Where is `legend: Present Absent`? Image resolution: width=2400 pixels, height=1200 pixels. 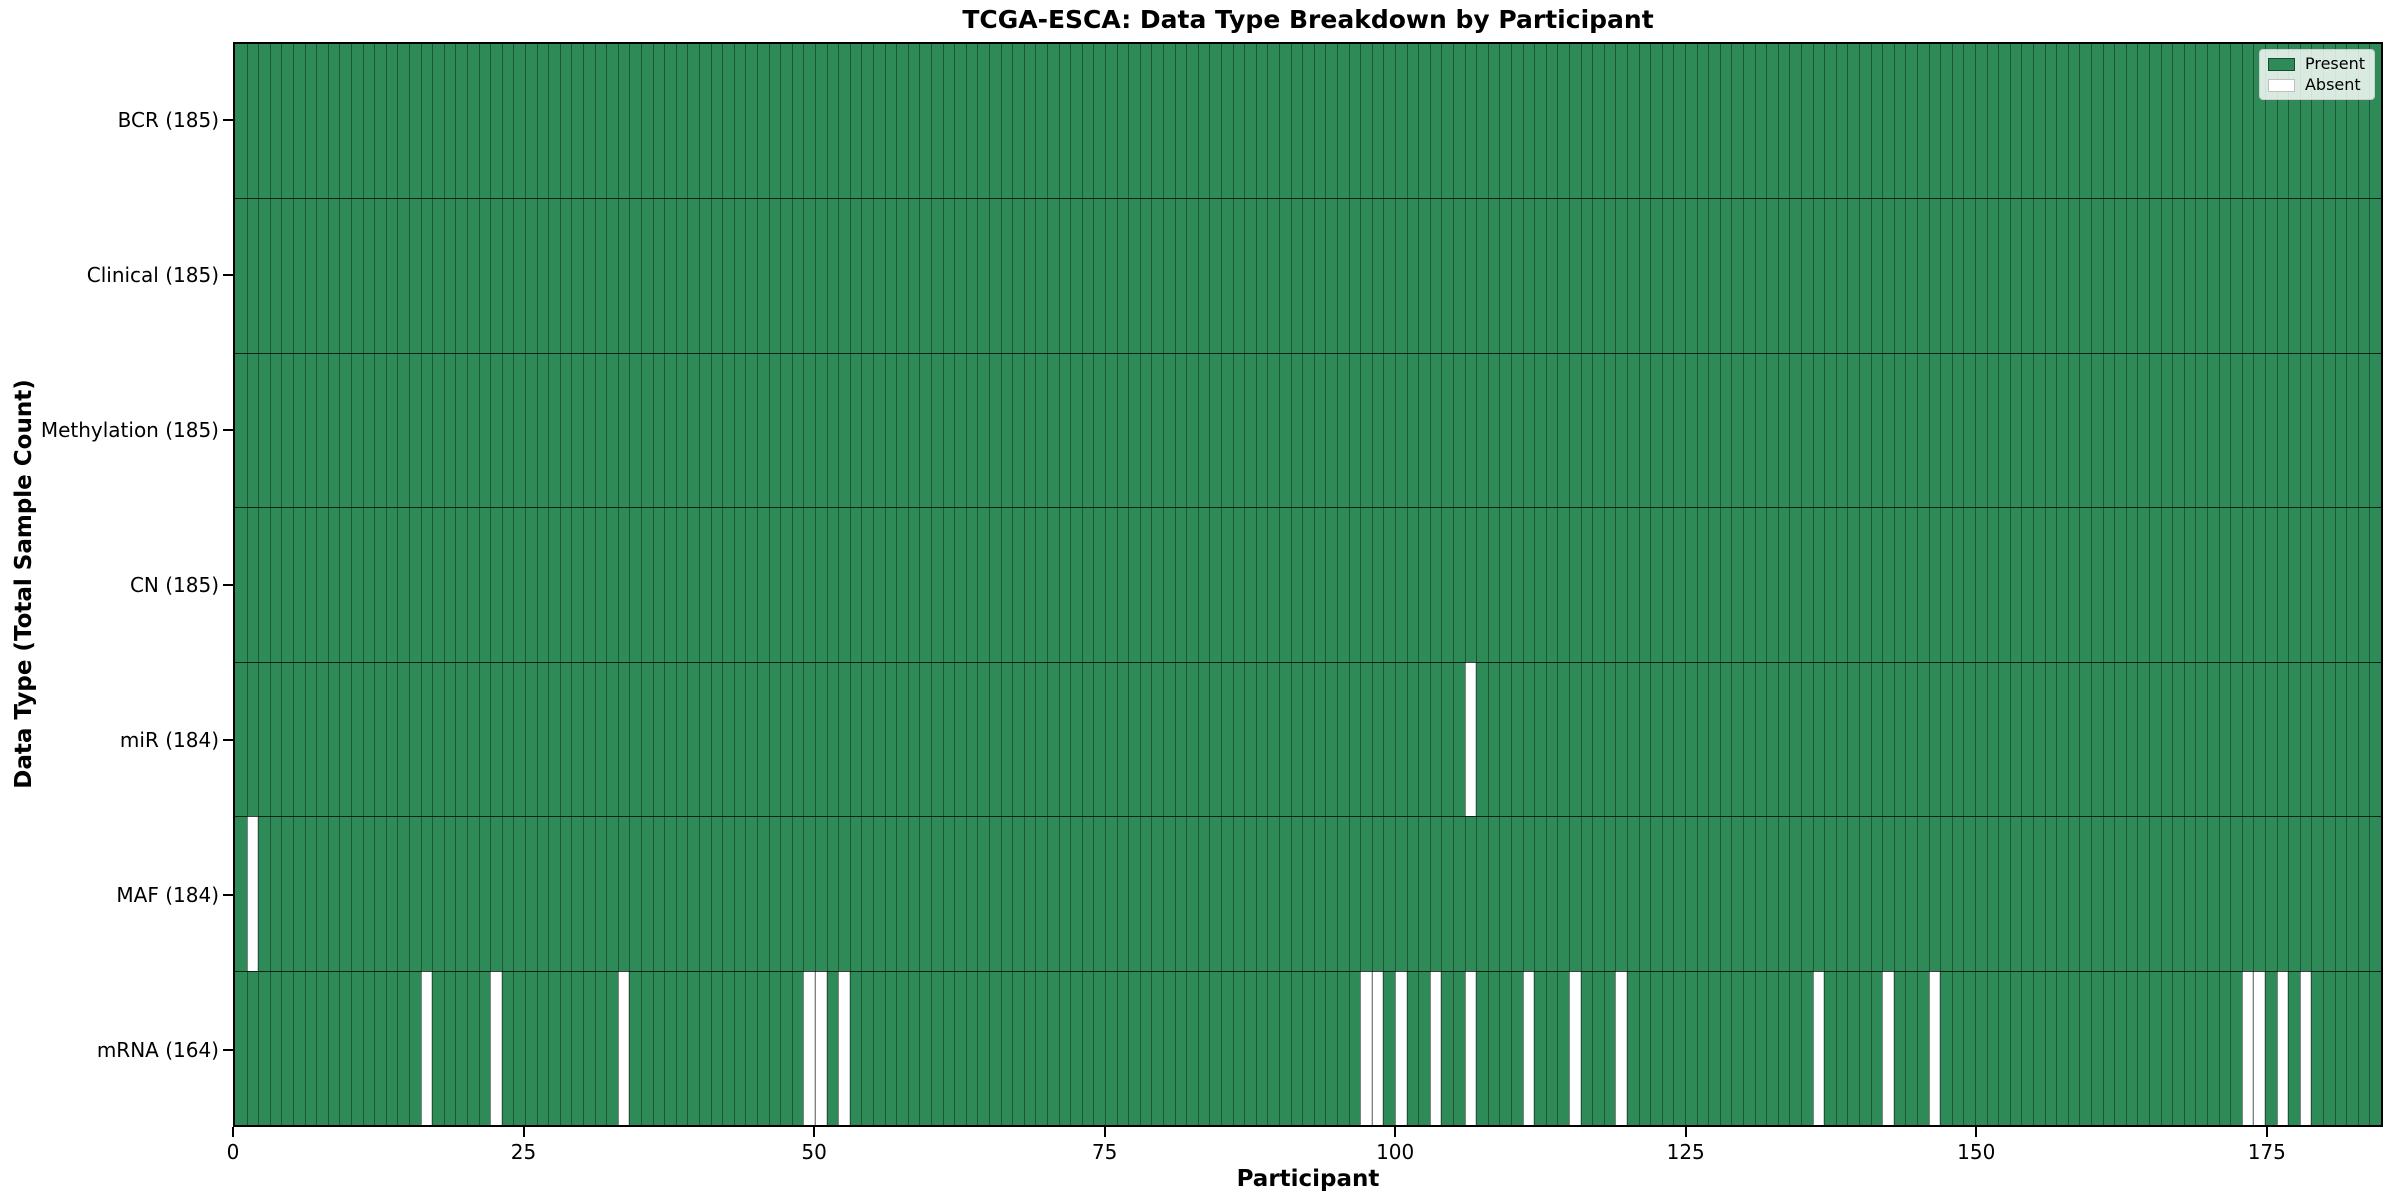 legend: Present Absent is located at coordinates (2316, 74).